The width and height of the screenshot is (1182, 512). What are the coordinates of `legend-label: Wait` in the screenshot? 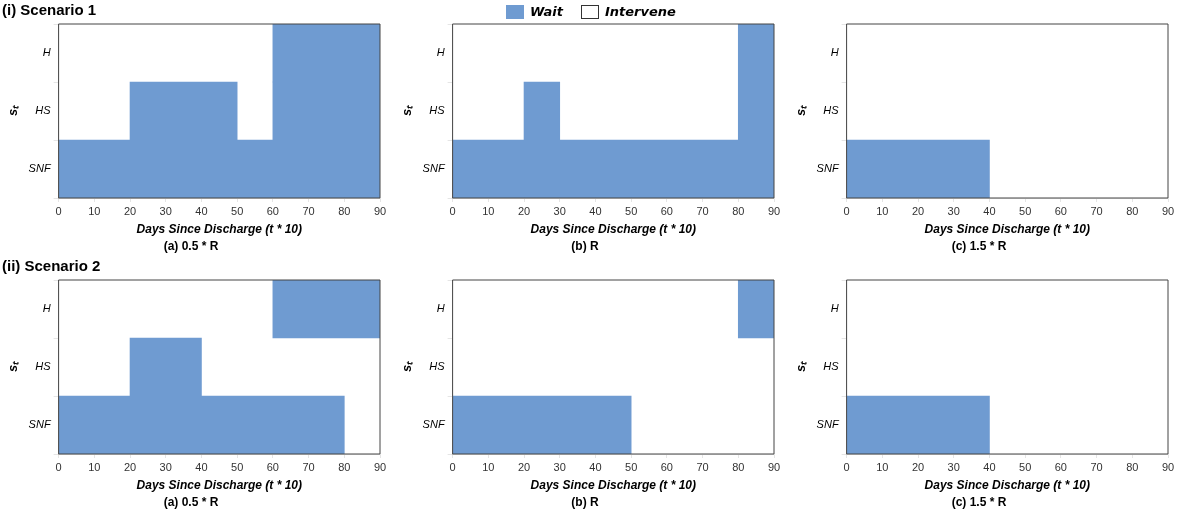 It's located at (546, 11).